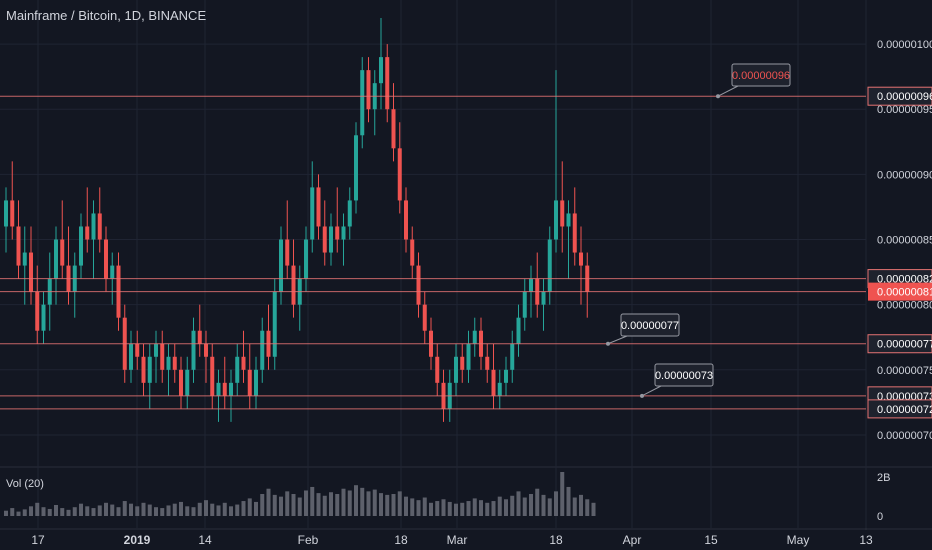 Image resolution: width=932 pixels, height=550 pixels. What do you see at coordinates (904, 45) in the screenshot?
I see `price-tick-label: 0.00000100` at bounding box center [904, 45].